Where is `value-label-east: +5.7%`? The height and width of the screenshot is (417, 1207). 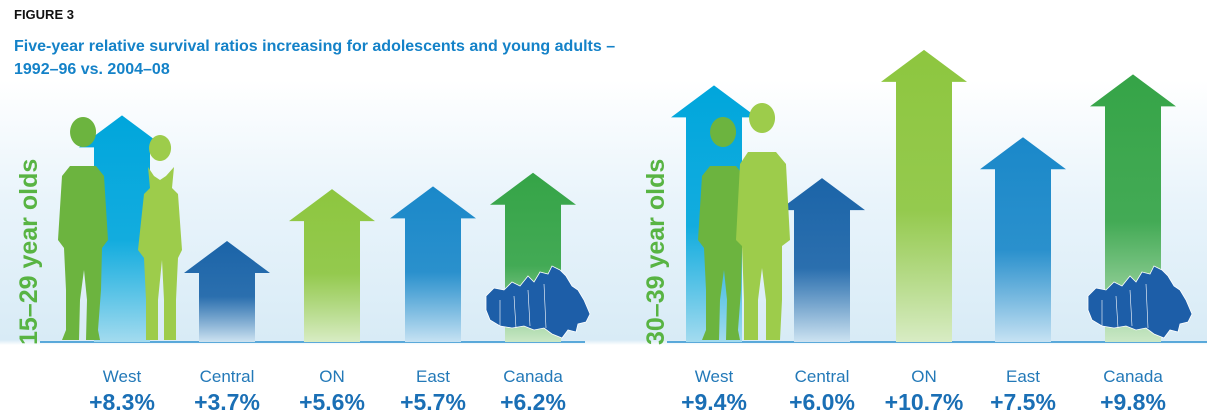
value-label-east: +5.7% is located at coordinates (433, 402).